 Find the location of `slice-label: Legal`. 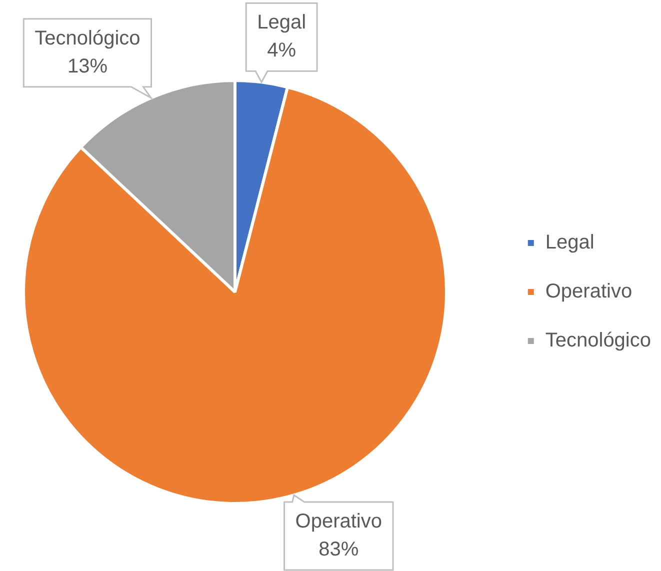

slice-label: Legal is located at coordinates (281, 23).